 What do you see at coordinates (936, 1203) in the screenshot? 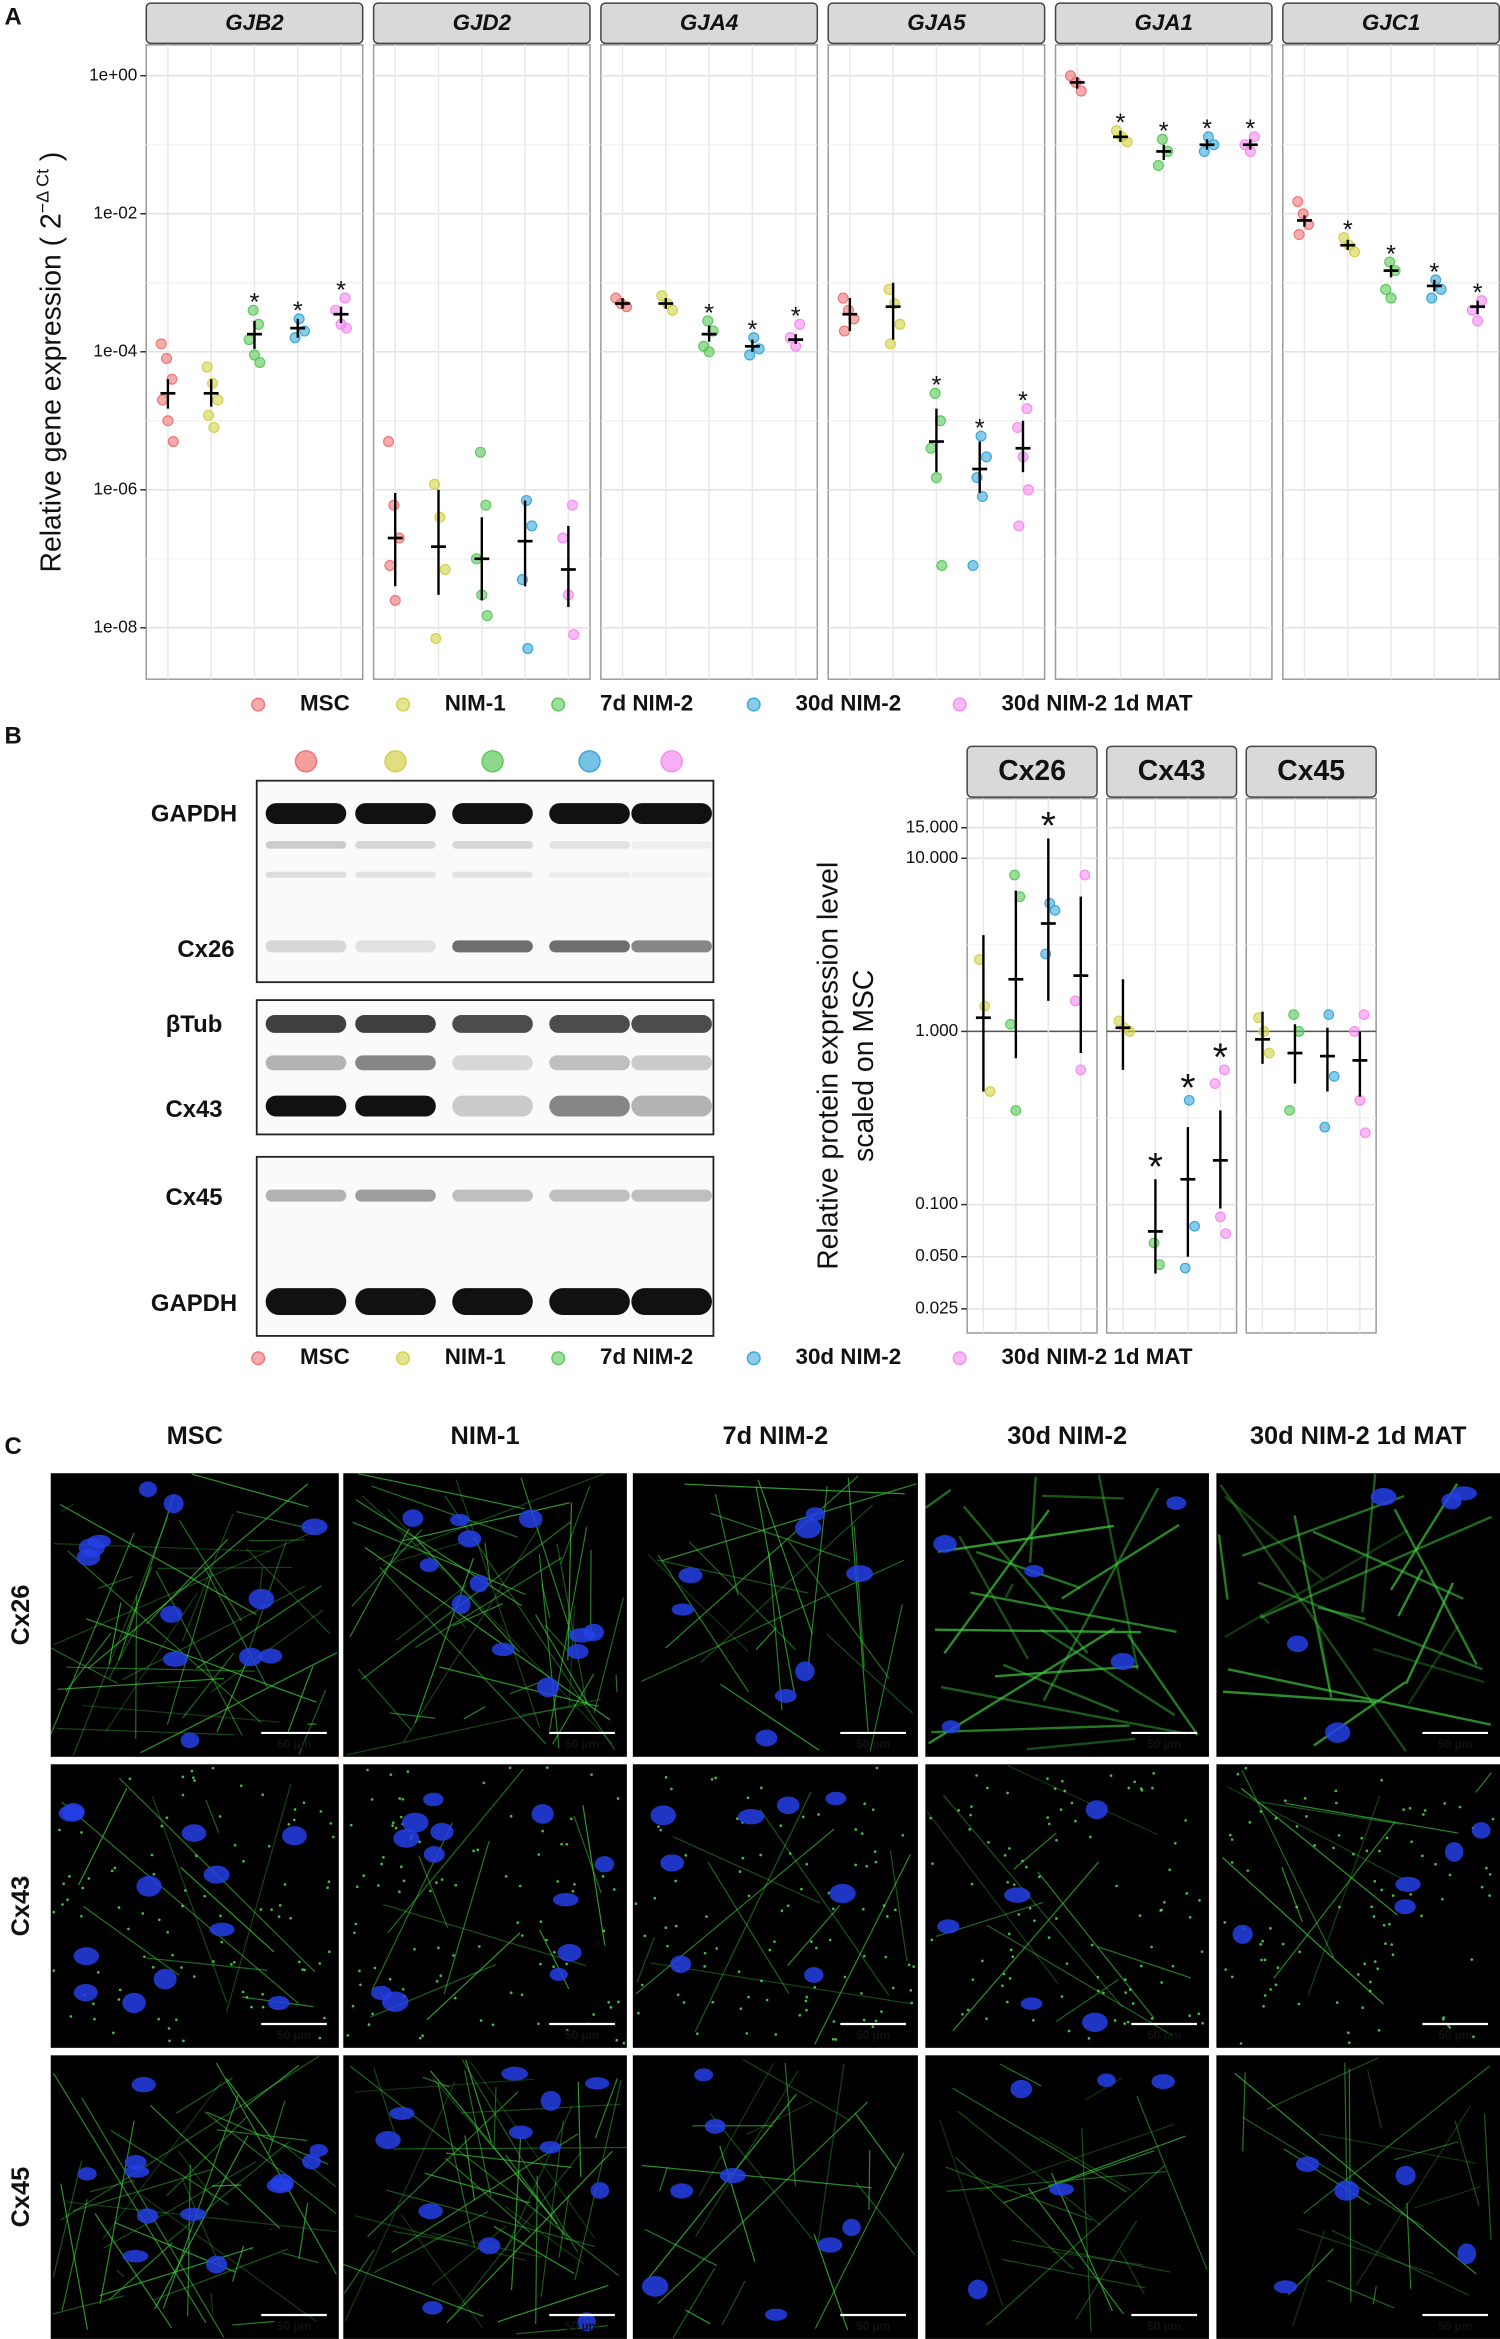
I see `y-tick-label: 0.100` at bounding box center [936, 1203].